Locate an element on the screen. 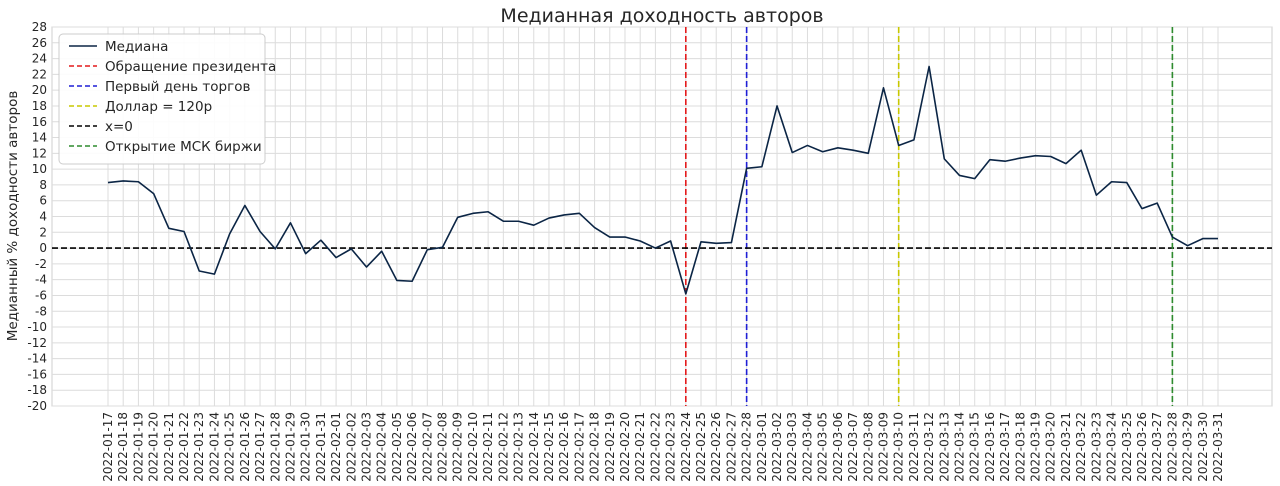  x-tick-label: 2022-03-31 is located at coordinates (1218, 447).